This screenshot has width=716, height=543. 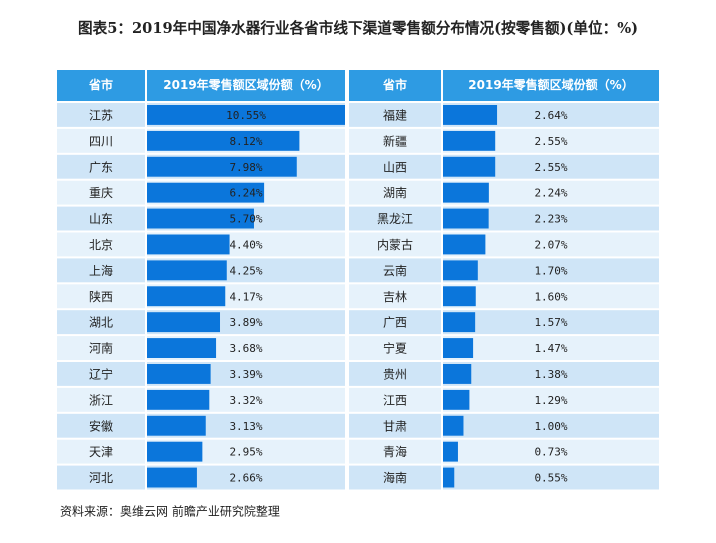 I want to click on province: 贵州, so click(x=395, y=374).